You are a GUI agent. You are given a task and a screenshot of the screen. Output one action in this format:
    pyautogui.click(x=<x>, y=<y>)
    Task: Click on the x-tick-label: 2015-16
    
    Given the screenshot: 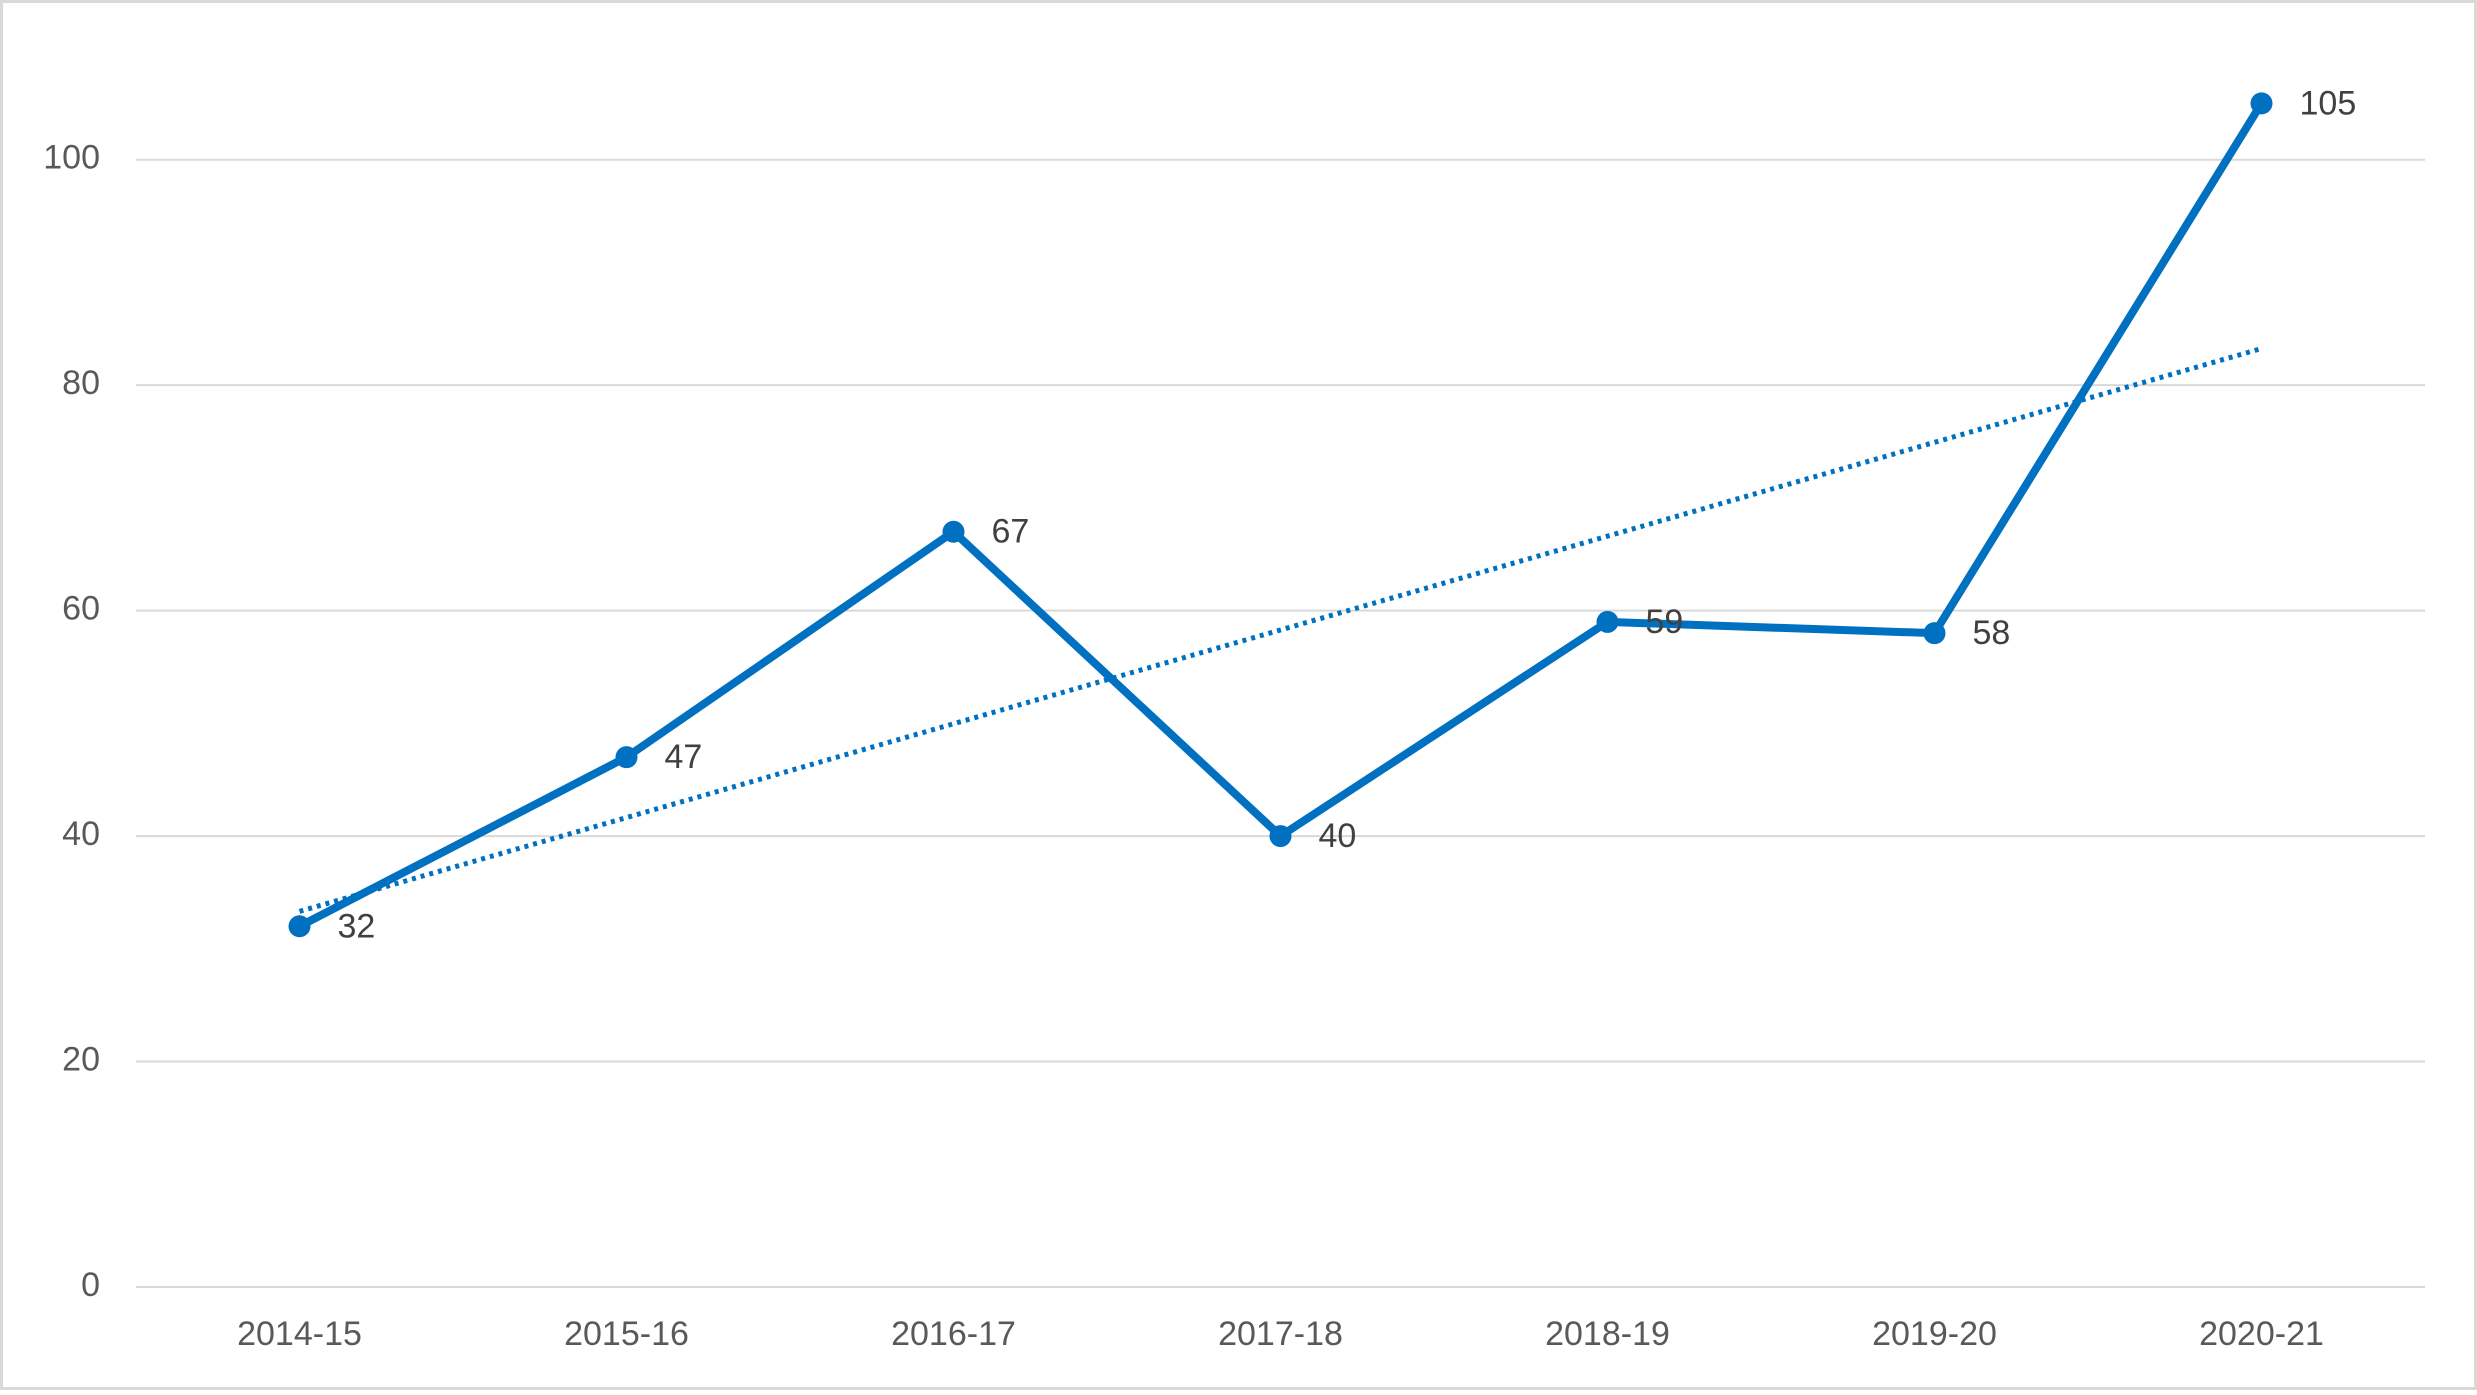 What is the action you would take?
    pyautogui.click(x=626, y=1334)
    